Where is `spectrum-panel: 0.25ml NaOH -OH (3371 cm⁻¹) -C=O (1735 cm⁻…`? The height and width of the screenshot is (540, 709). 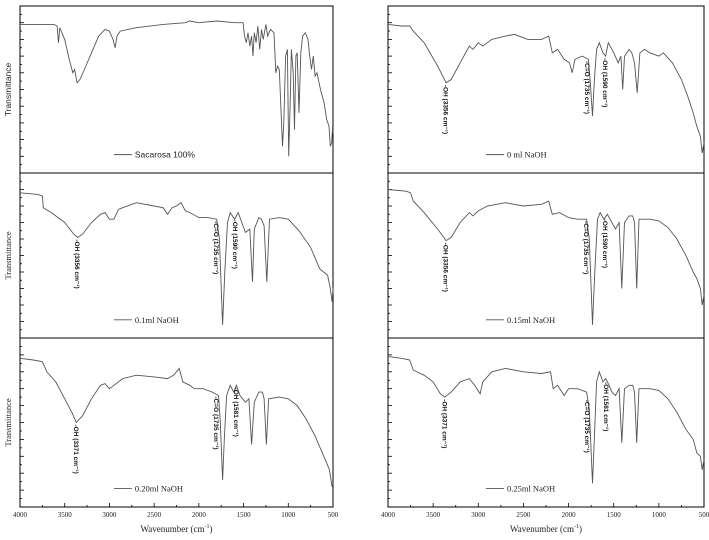
spectrum-panel: 0.25ml NaOH -OH (3371 cm⁻¹) -C=O (1735 cm⁻… is located at coordinates (546, 422).